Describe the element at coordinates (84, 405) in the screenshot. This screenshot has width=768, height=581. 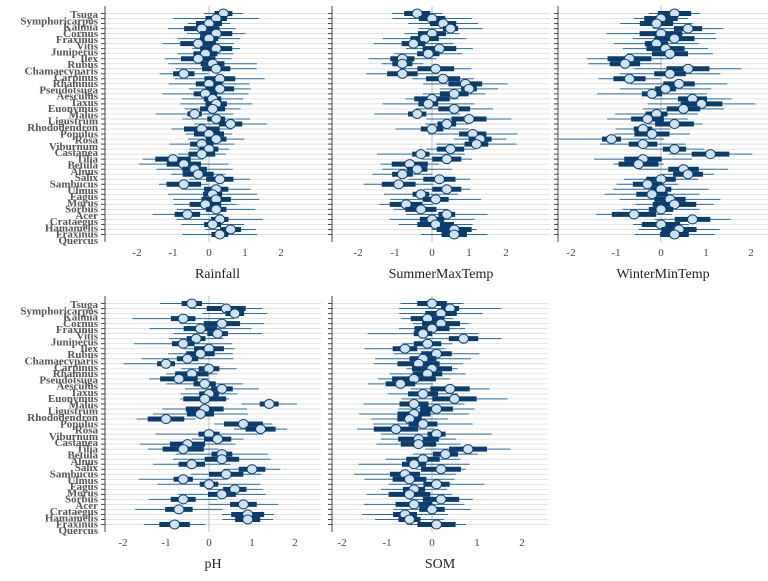
I see `genus-label: Malus` at that location.